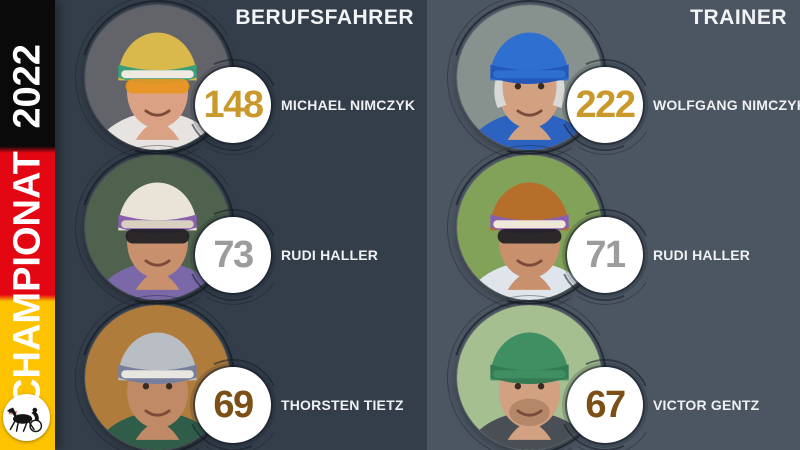 The height and width of the screenshot is (450, 800). Describe the element at coordinates (348, 105) in the screenshot. I see `driver-name: MICHAEL NIMCZYK` at that location.